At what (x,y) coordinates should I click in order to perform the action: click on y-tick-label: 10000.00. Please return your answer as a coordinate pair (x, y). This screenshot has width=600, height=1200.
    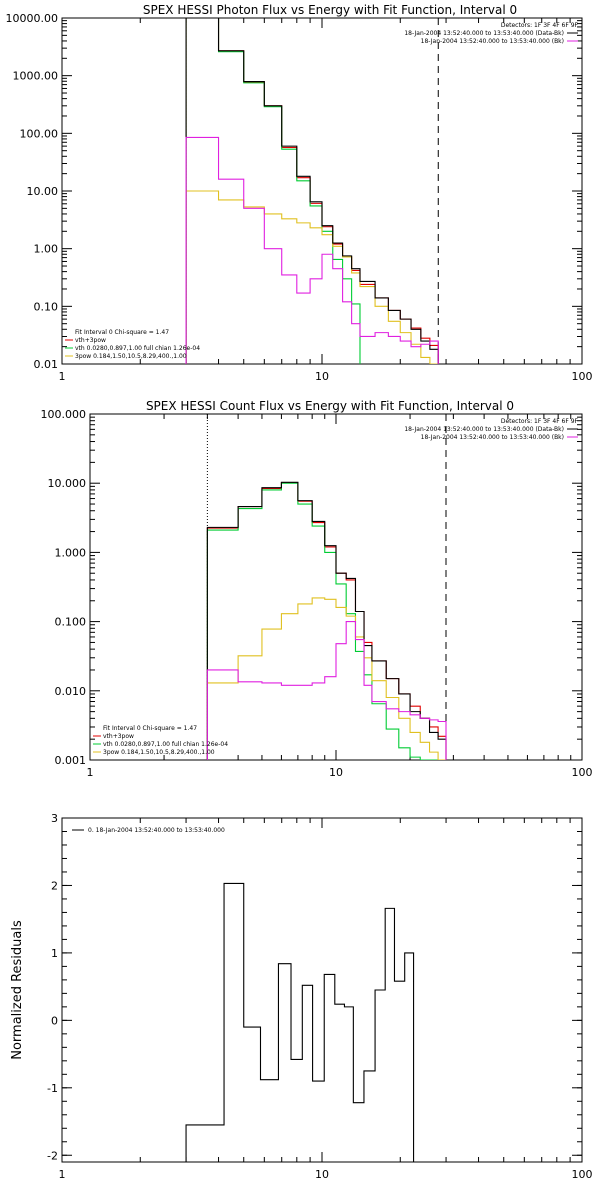
    Looking at the image, I should click on (32, 18).